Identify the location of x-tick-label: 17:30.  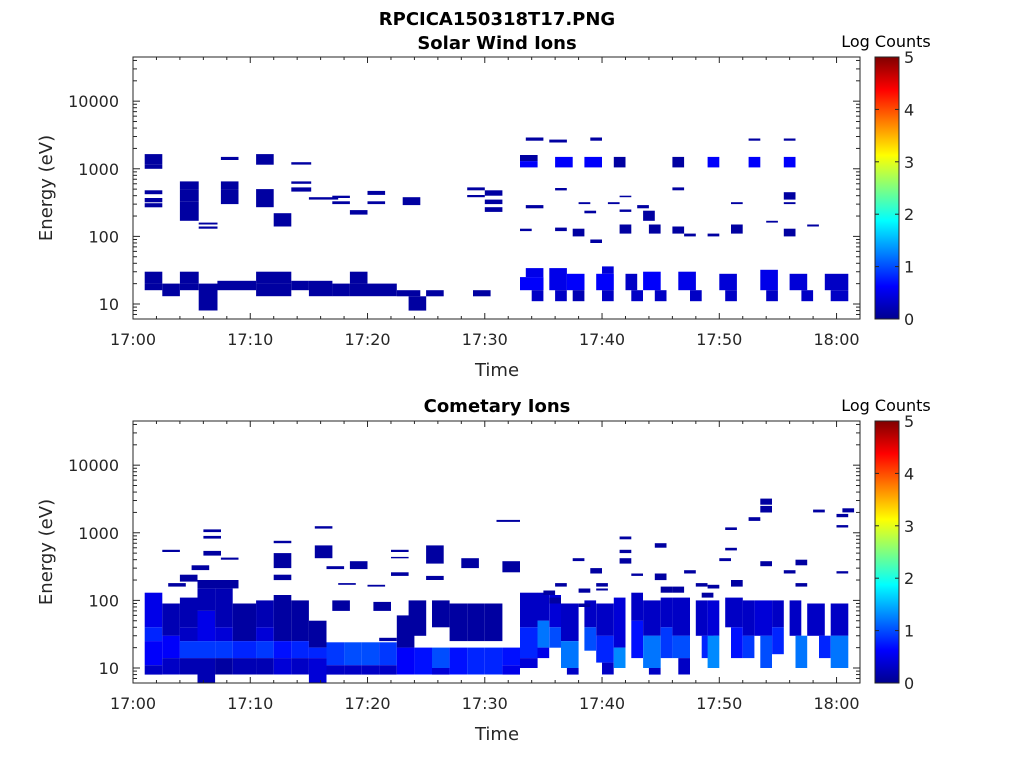
(485, 703).